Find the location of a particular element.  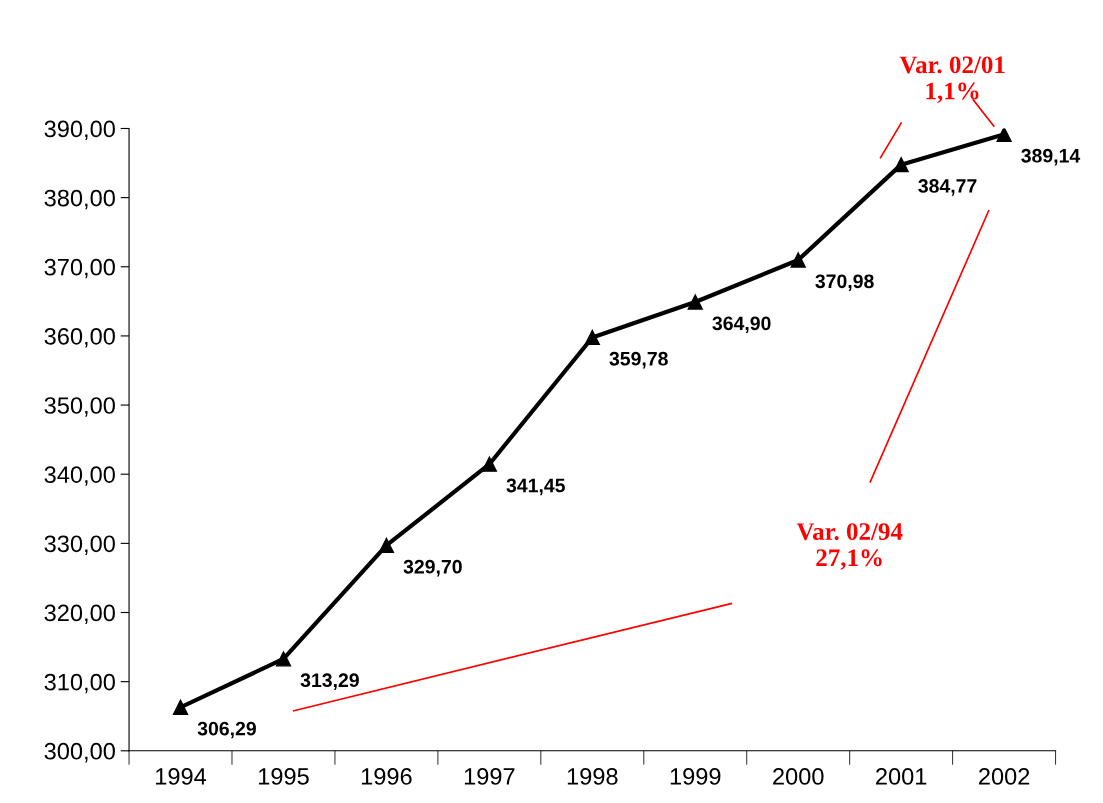

y-tick-label: 340,00 is located at coordinates (79, 476).